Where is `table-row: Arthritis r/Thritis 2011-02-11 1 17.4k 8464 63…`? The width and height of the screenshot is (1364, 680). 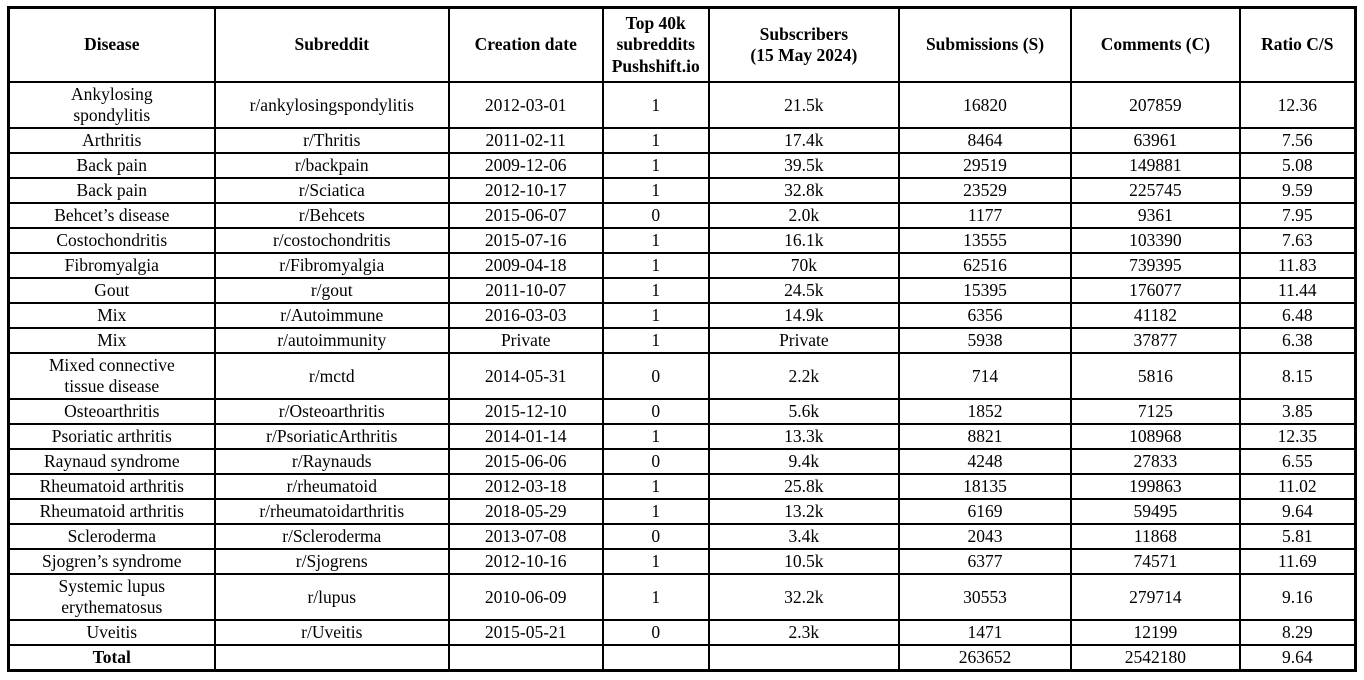
table-row: Arthritis r/Thritis 2011-02-11 1 17.4k 8464 63… is located at coordinates (682, 141).